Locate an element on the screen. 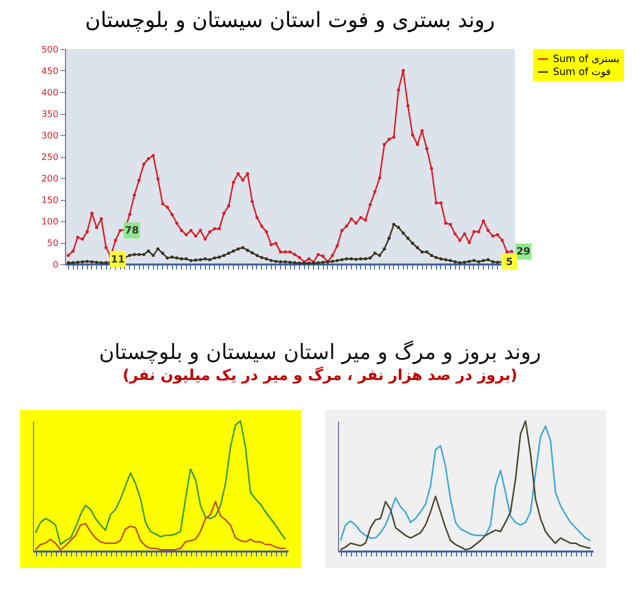 The height and width of the screenshot is (599, 640). y-tick-label: 0 is located at coordinates (55, 265).